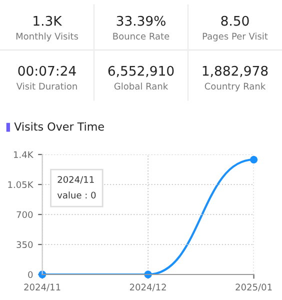 The image size is (282, 300). What do you see at coordinates (141, 86) in the screenshot?
I see `category-label: Global Rank` at bounding box center [141, 86].